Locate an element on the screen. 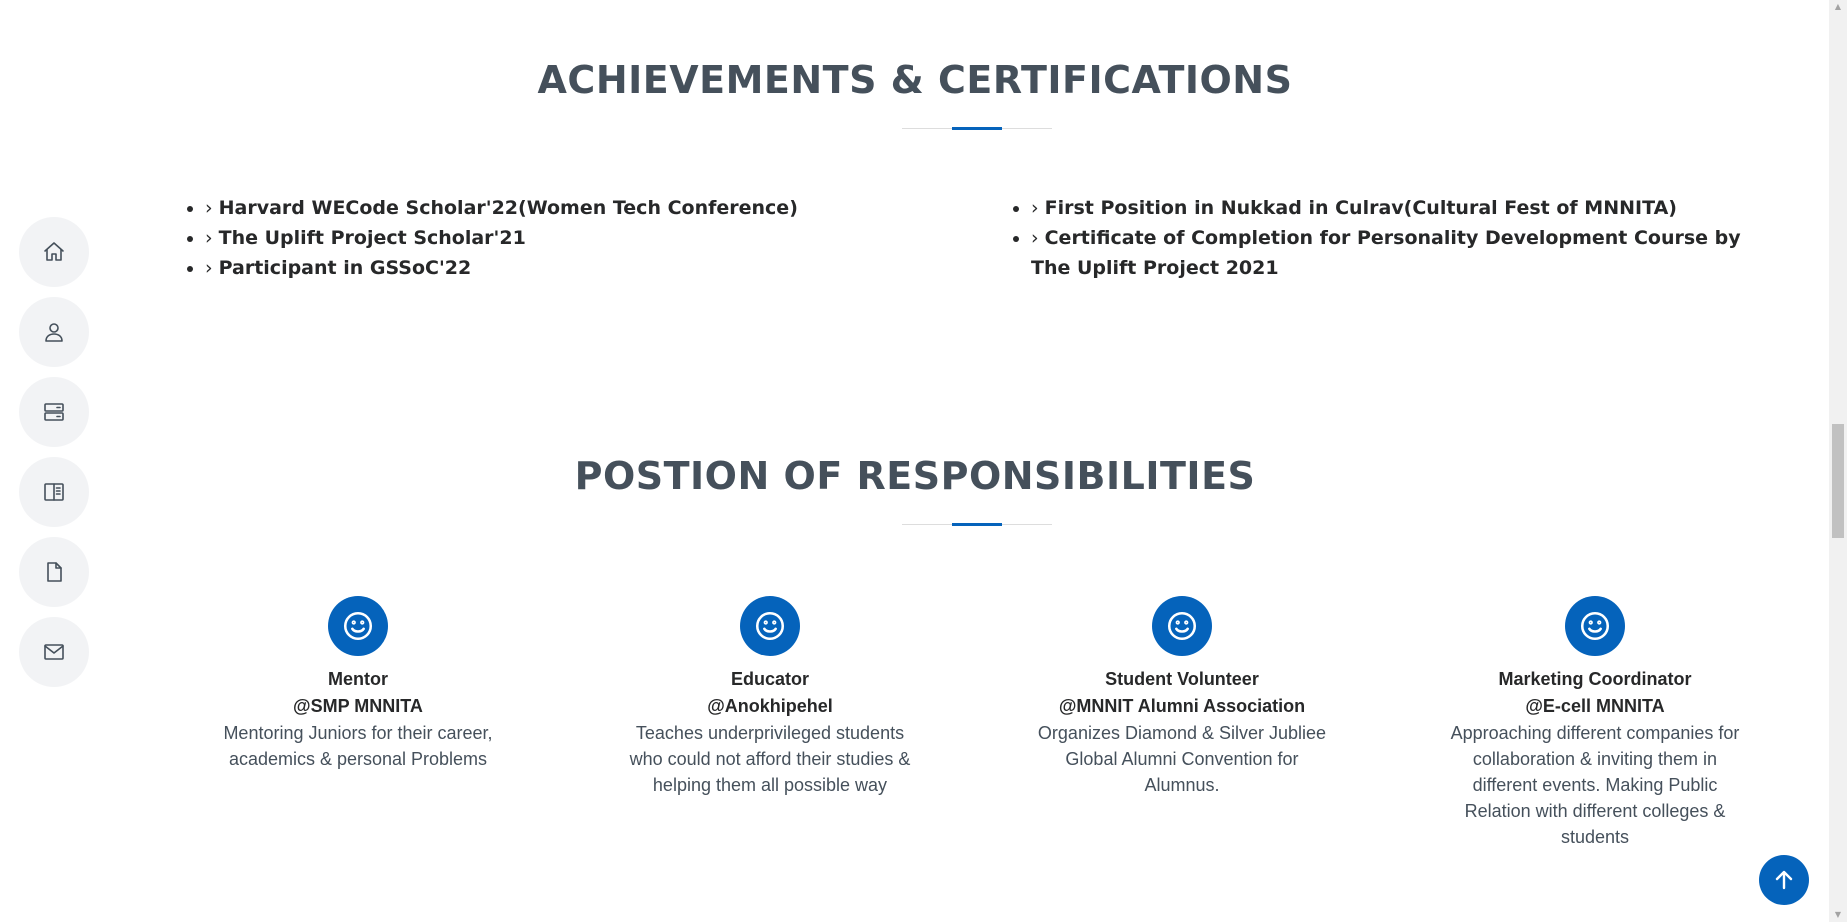 The image size is (1847, 922). server-icon is located at coordinates (54, 412).